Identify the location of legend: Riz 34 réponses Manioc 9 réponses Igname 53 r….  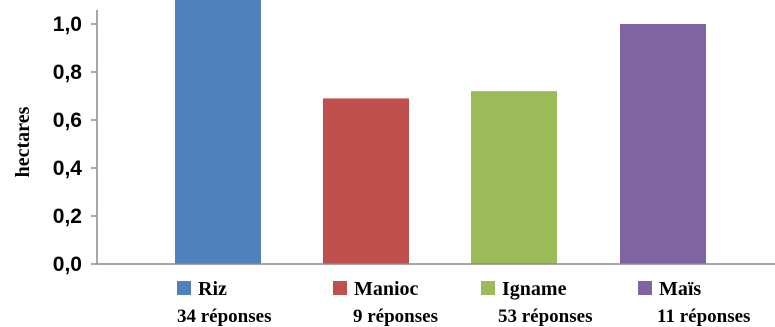
(463, 302).